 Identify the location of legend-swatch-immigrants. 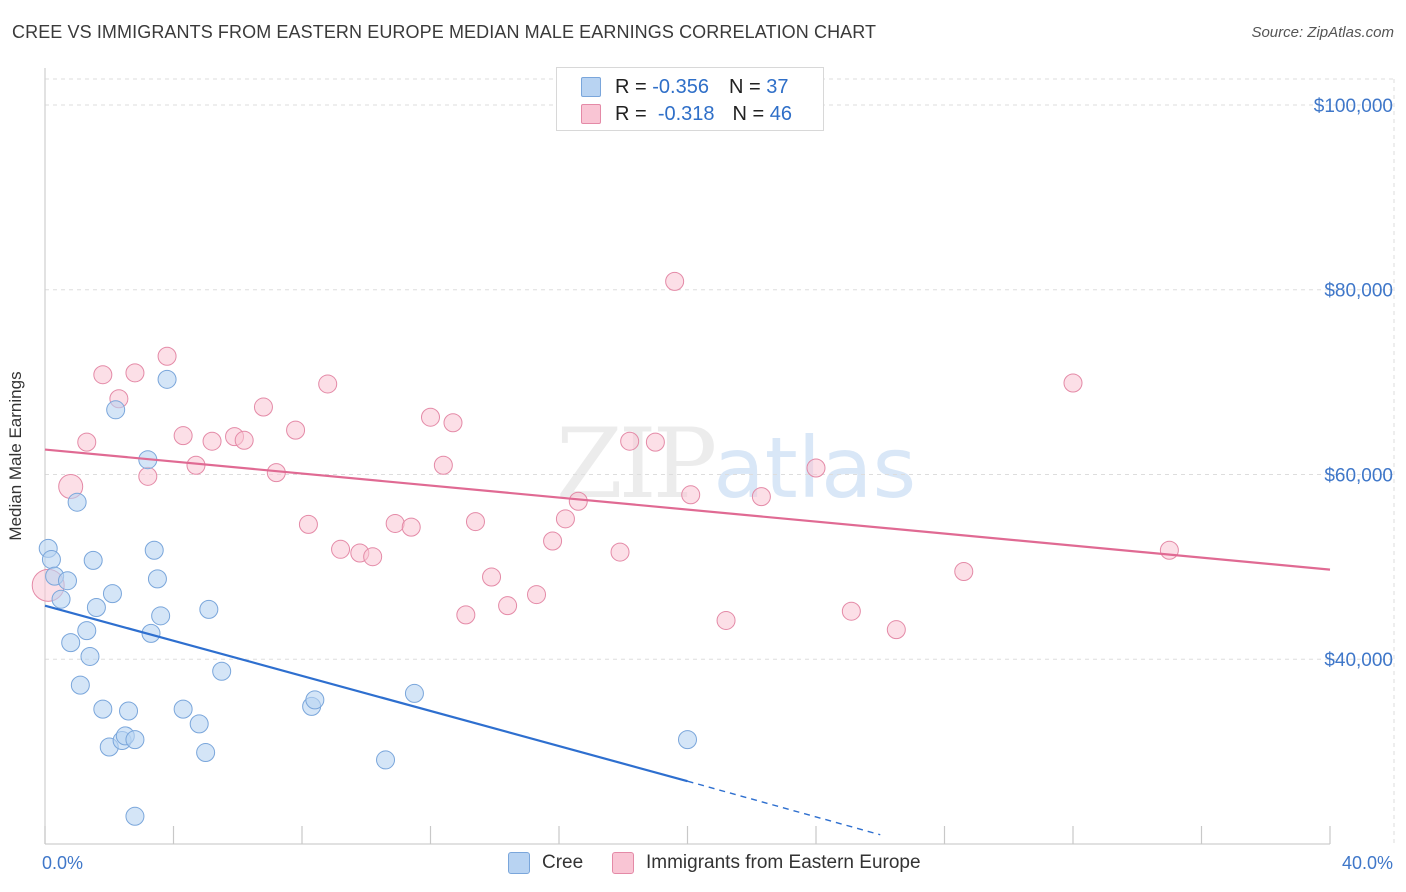
(591, 114).